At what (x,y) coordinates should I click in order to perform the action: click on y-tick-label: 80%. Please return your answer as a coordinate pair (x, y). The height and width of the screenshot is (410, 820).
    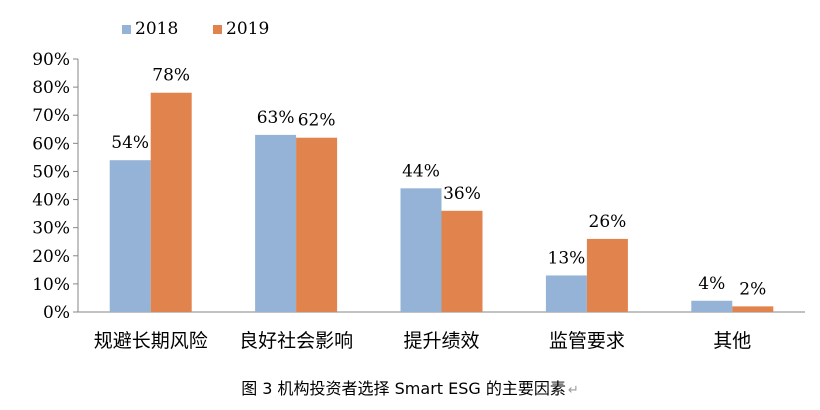
    Looking at the image, I should click on (51, 88).